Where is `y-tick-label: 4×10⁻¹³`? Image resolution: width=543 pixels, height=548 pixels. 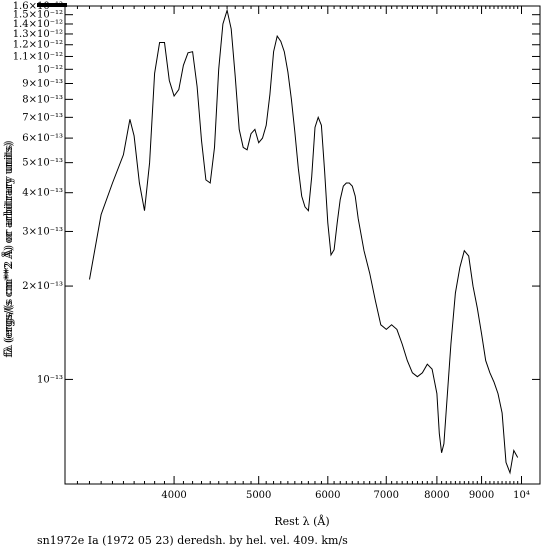 y-tick-label: 4×10⁻¹³ is located at coordinates (42, 193).